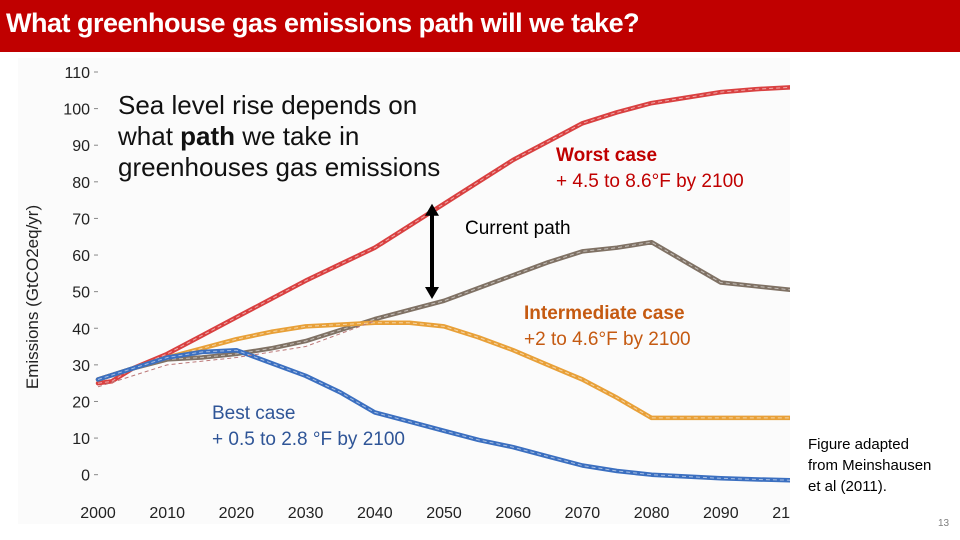 The height and width of the screenshot is (540, 960). What do you see at coordinates (77, 73) in the screenshot?
I see `y-tick-label: 110` at bounding box center [77, 73].